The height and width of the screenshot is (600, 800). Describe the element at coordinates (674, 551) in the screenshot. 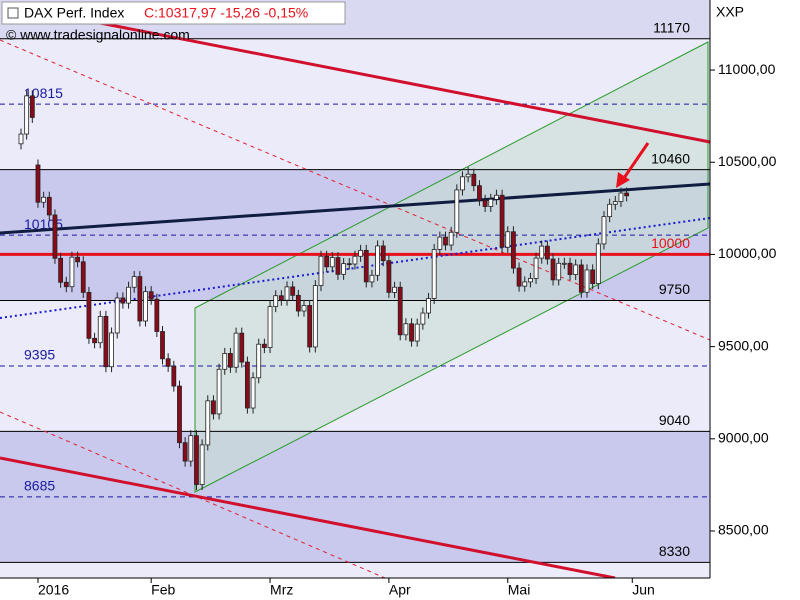

I see `level-label: 8330` at that location.